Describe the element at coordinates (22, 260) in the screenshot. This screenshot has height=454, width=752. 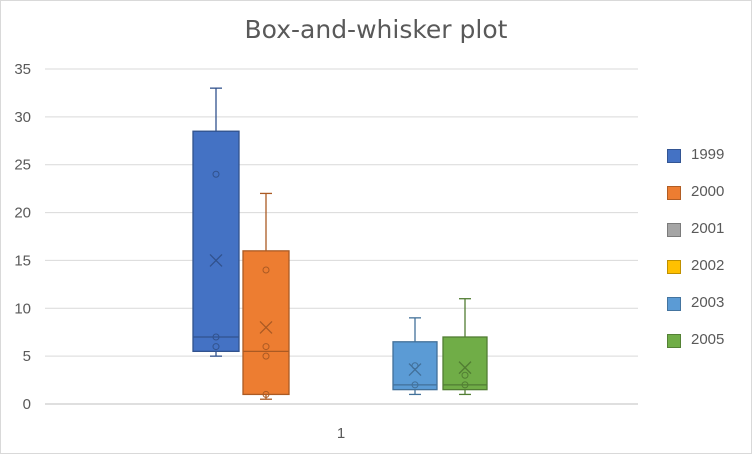
I see `y-tick-label: 15` at that location.